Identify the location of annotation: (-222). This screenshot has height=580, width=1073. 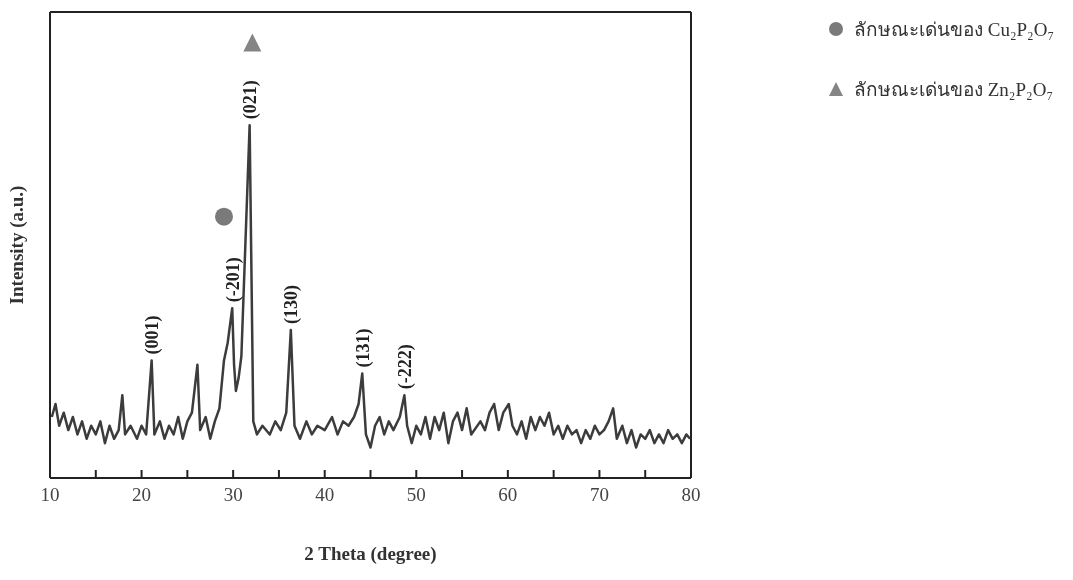
(405, 367).